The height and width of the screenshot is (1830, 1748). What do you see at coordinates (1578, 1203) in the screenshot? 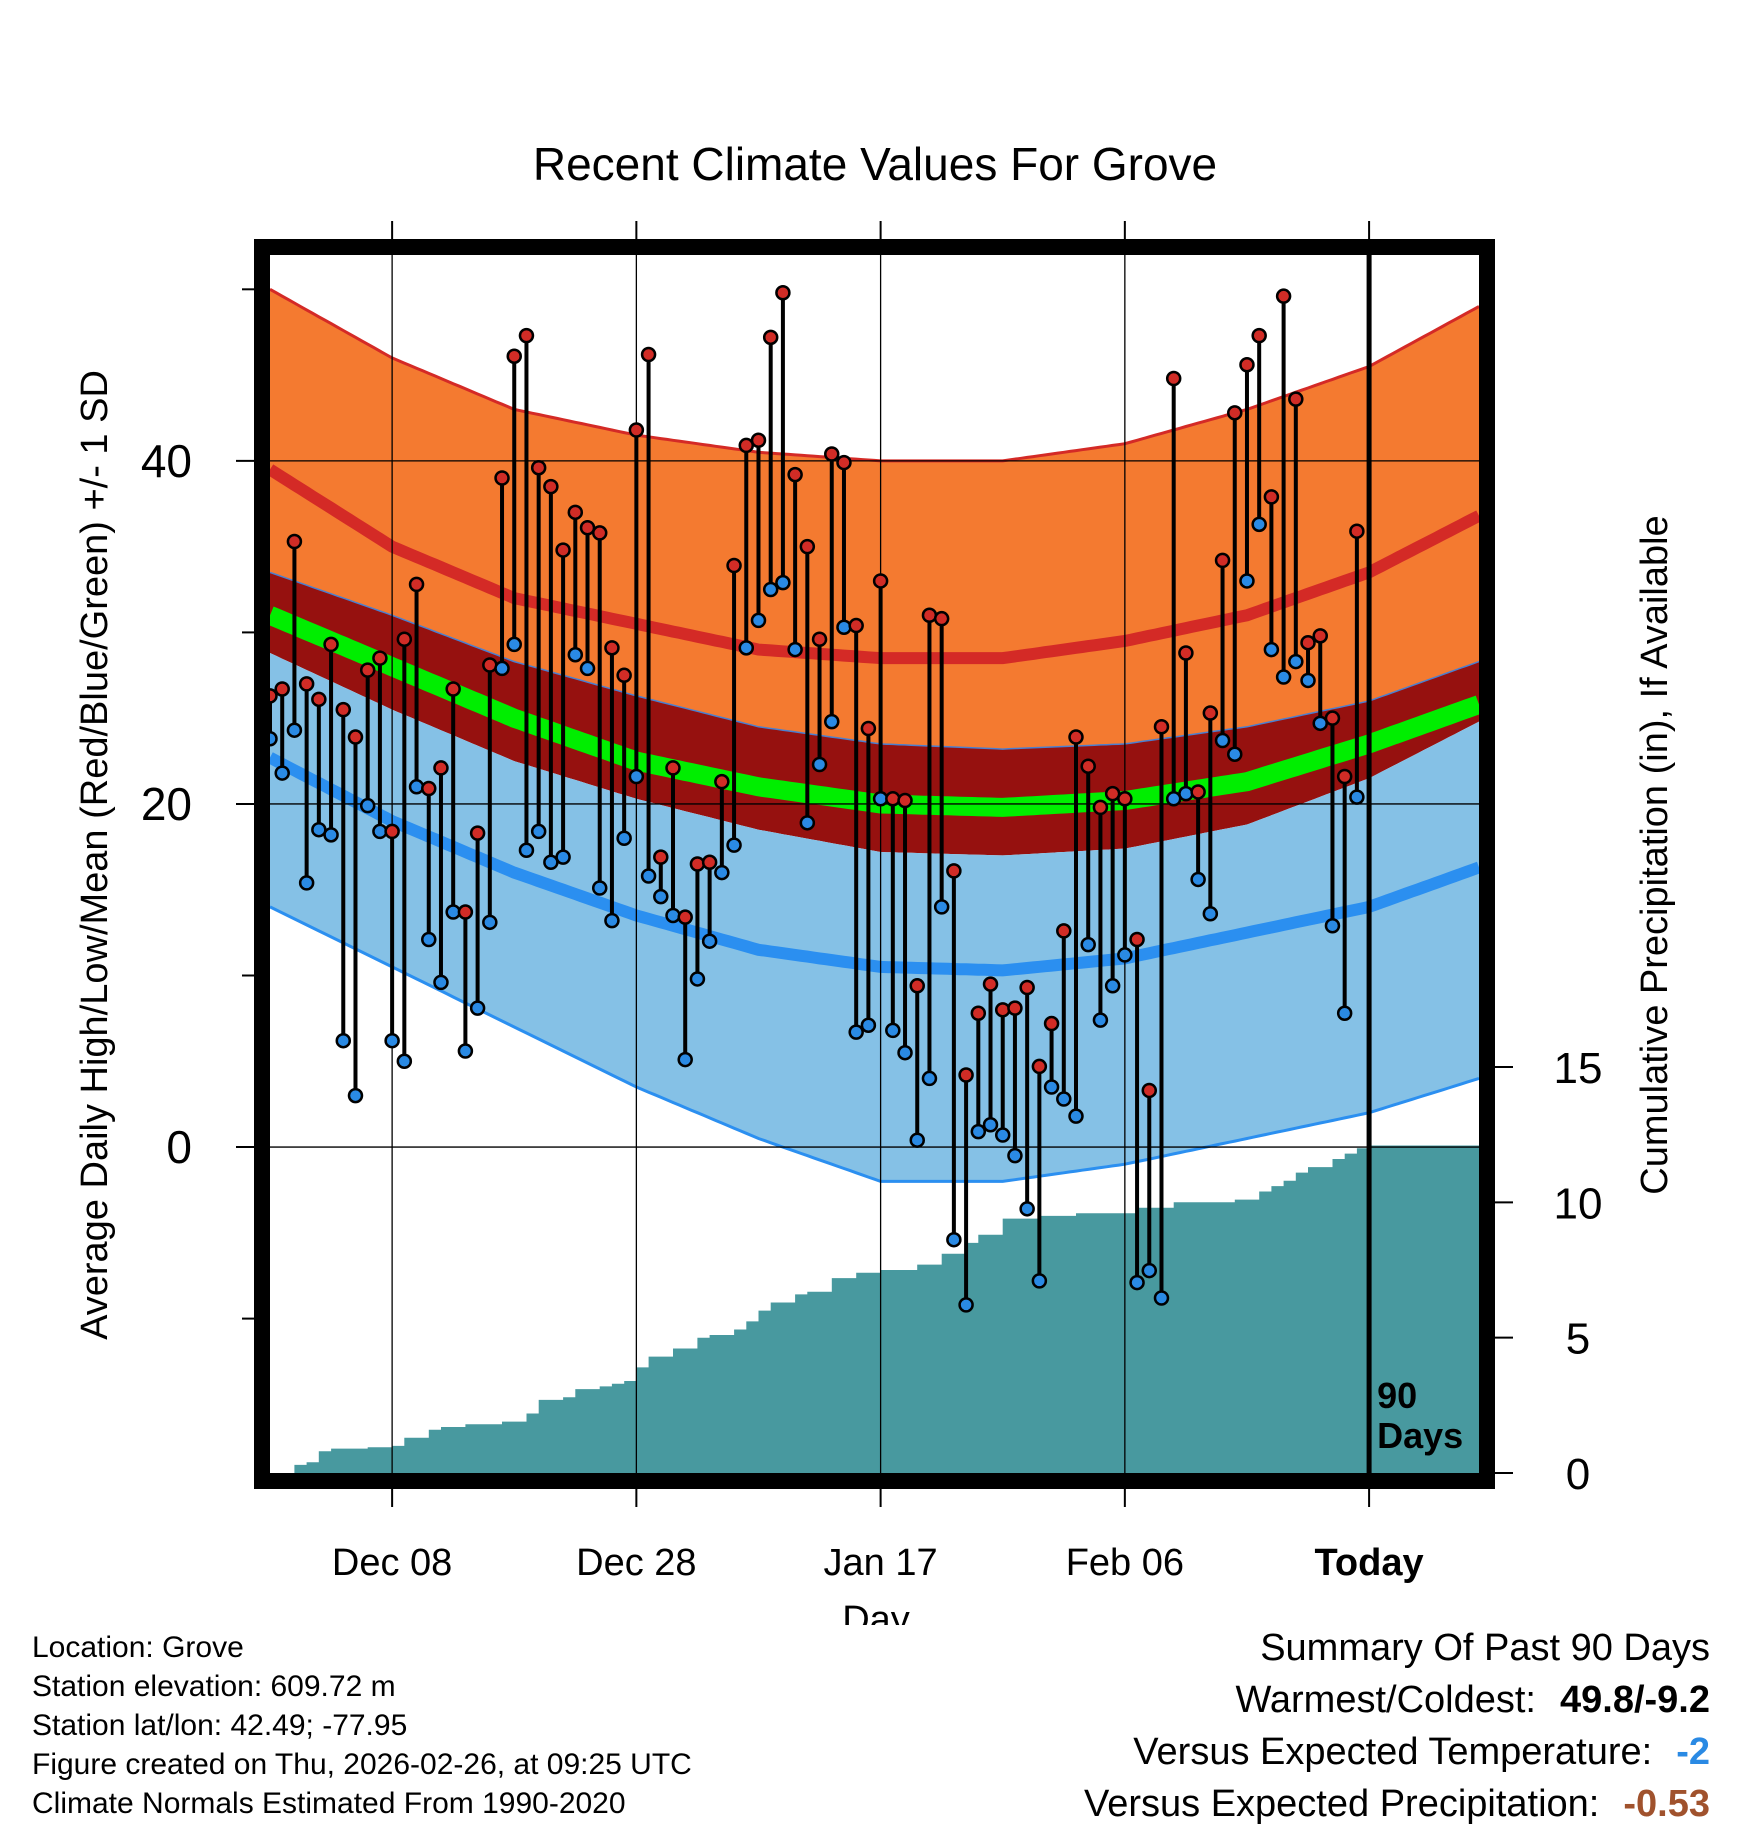
I see `y2-tick-label: 10` at bounding box center [1578, 1203].